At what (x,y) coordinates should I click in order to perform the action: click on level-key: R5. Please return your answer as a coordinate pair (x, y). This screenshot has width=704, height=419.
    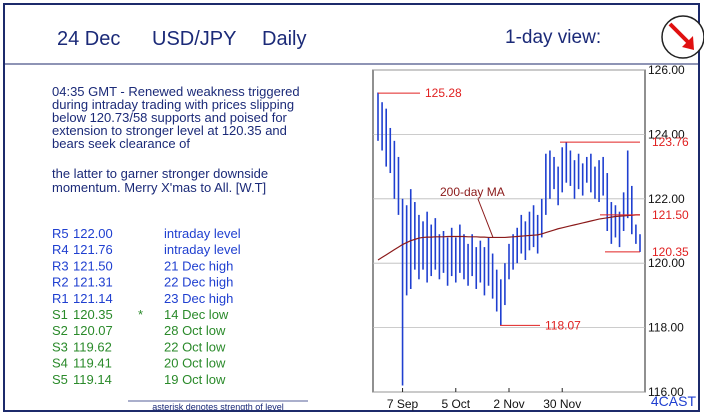
    Looking at the image, I should click on (60, 233).